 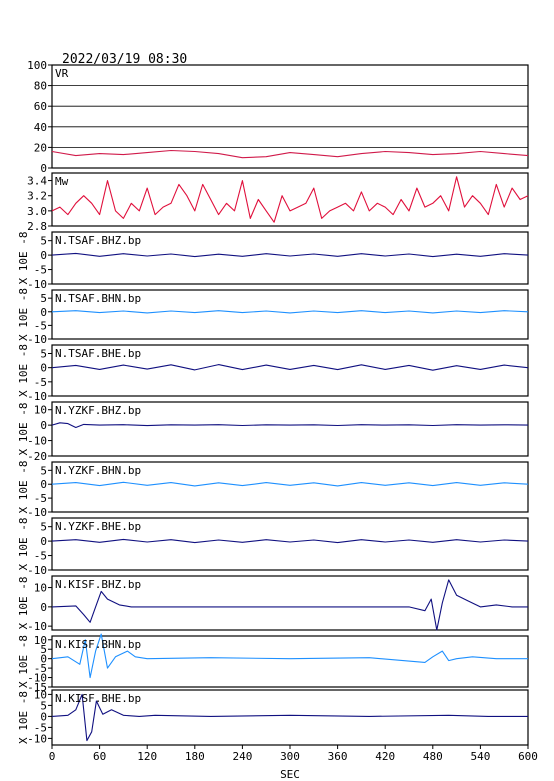 I want to click on panel-vr: 0 20 40 60 80 100 VR, so click(x=278, y=117).